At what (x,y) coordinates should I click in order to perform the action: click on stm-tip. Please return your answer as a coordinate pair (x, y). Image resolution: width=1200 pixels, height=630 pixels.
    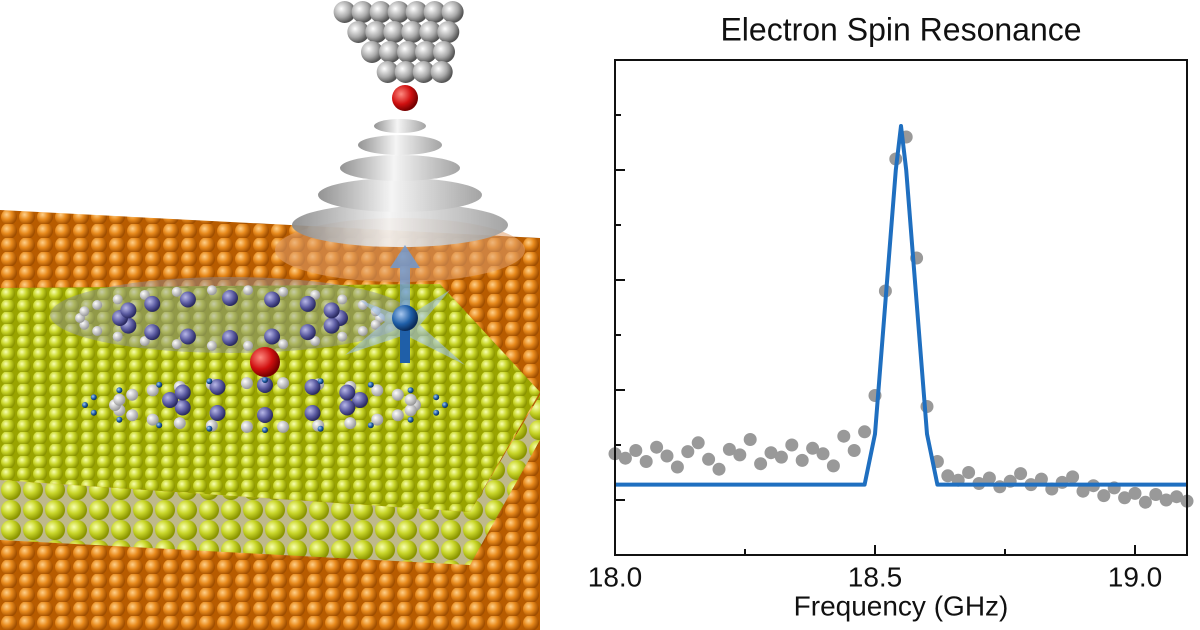
    Looking at the image, I should click on (398, 42).